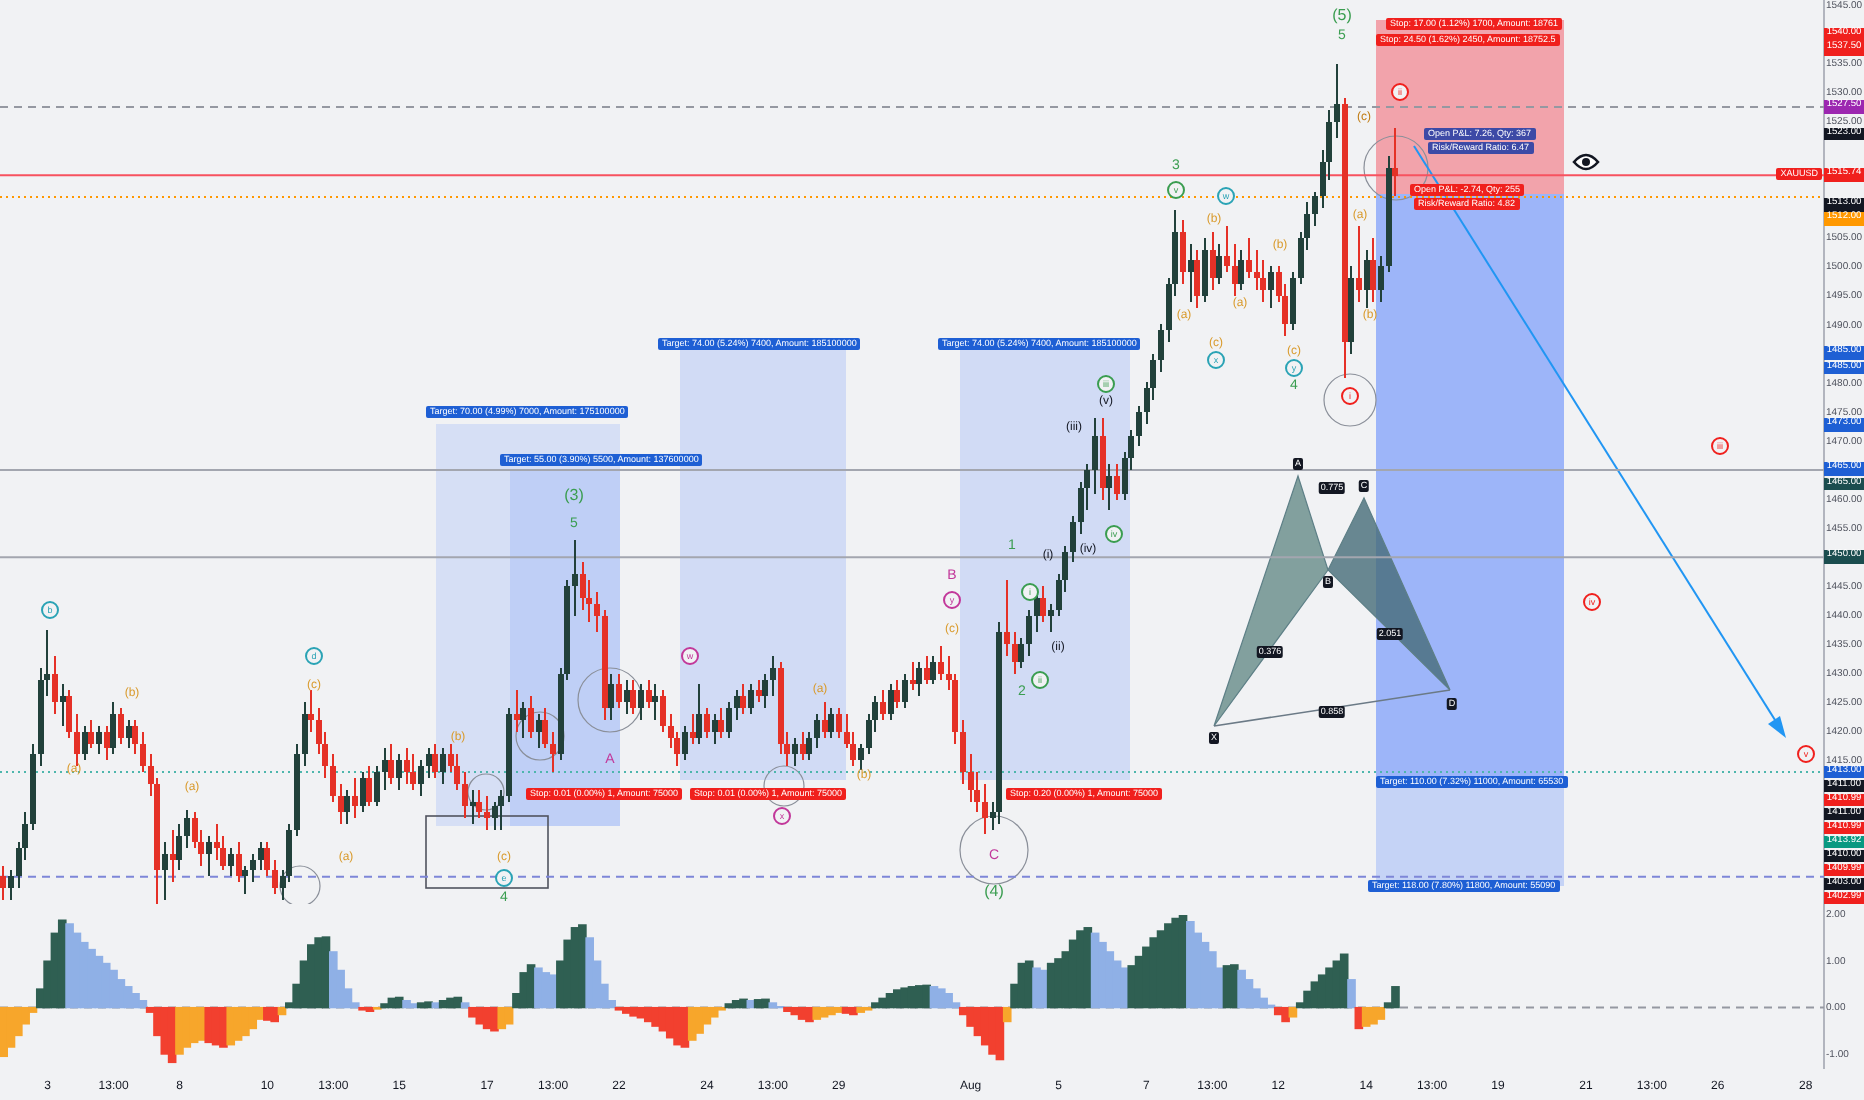  What do you see at coordinates (1342, 15) in the screenshot?
I see `annotation: (5)` at bounding box center [1342, 15].